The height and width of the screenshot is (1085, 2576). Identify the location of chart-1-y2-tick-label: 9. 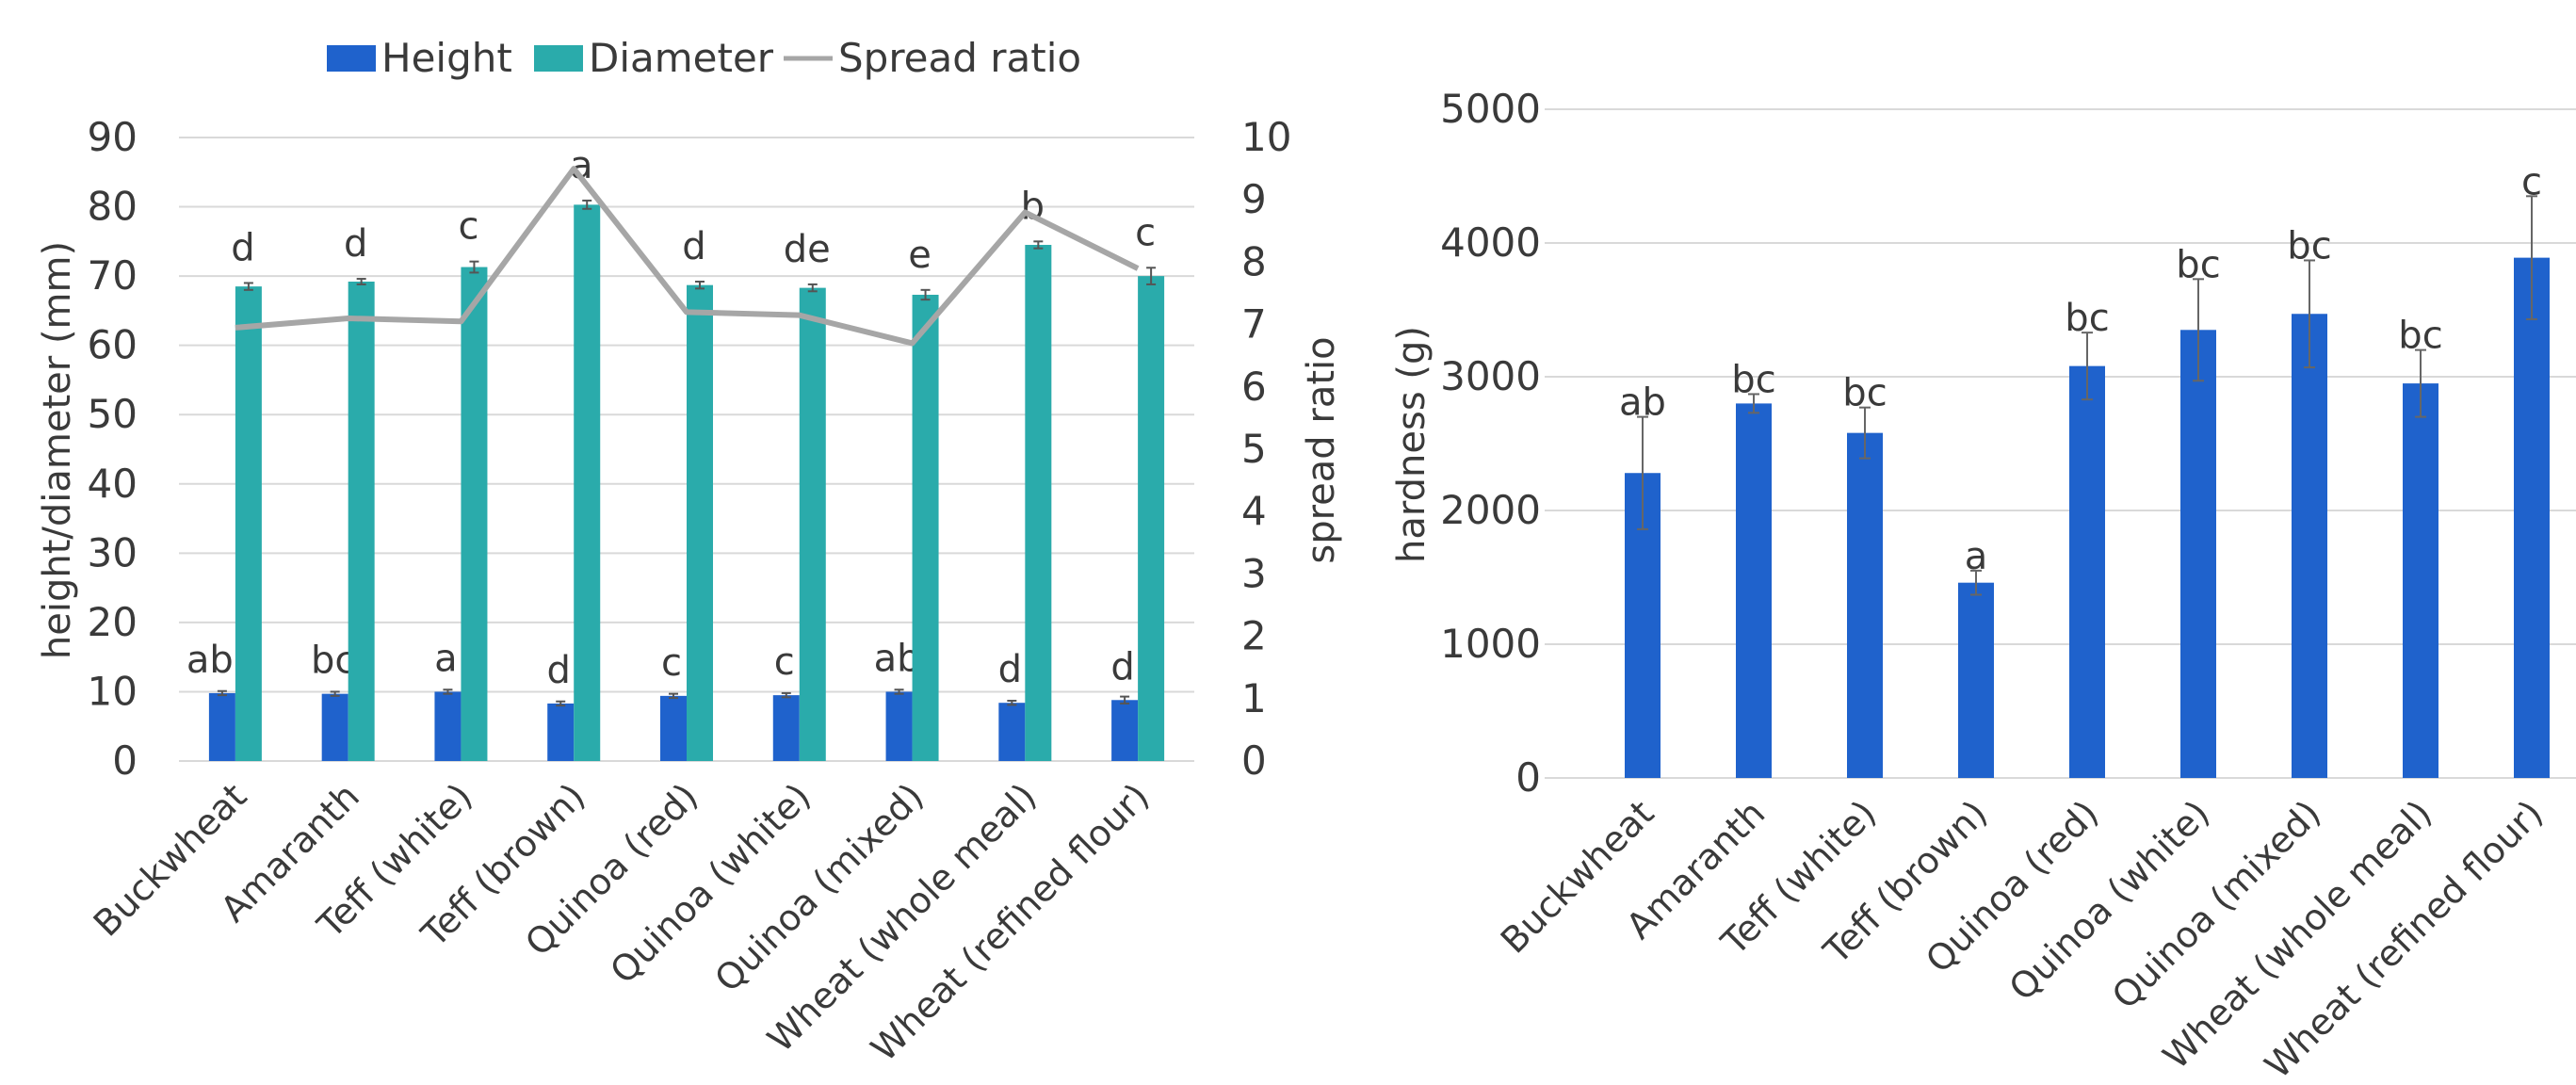
(1254, 199).